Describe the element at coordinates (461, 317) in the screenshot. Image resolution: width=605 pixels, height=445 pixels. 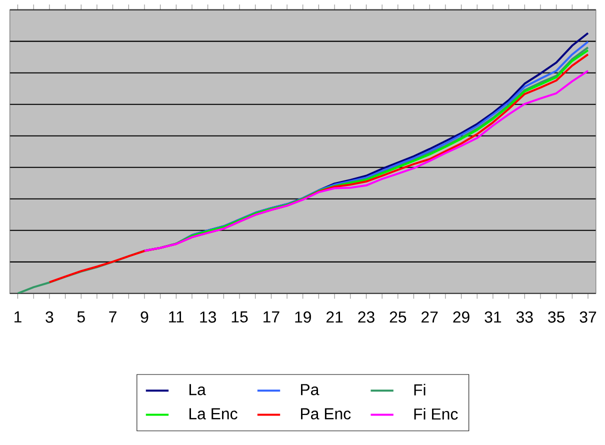
I see `x-tick-label: 29` at that location.